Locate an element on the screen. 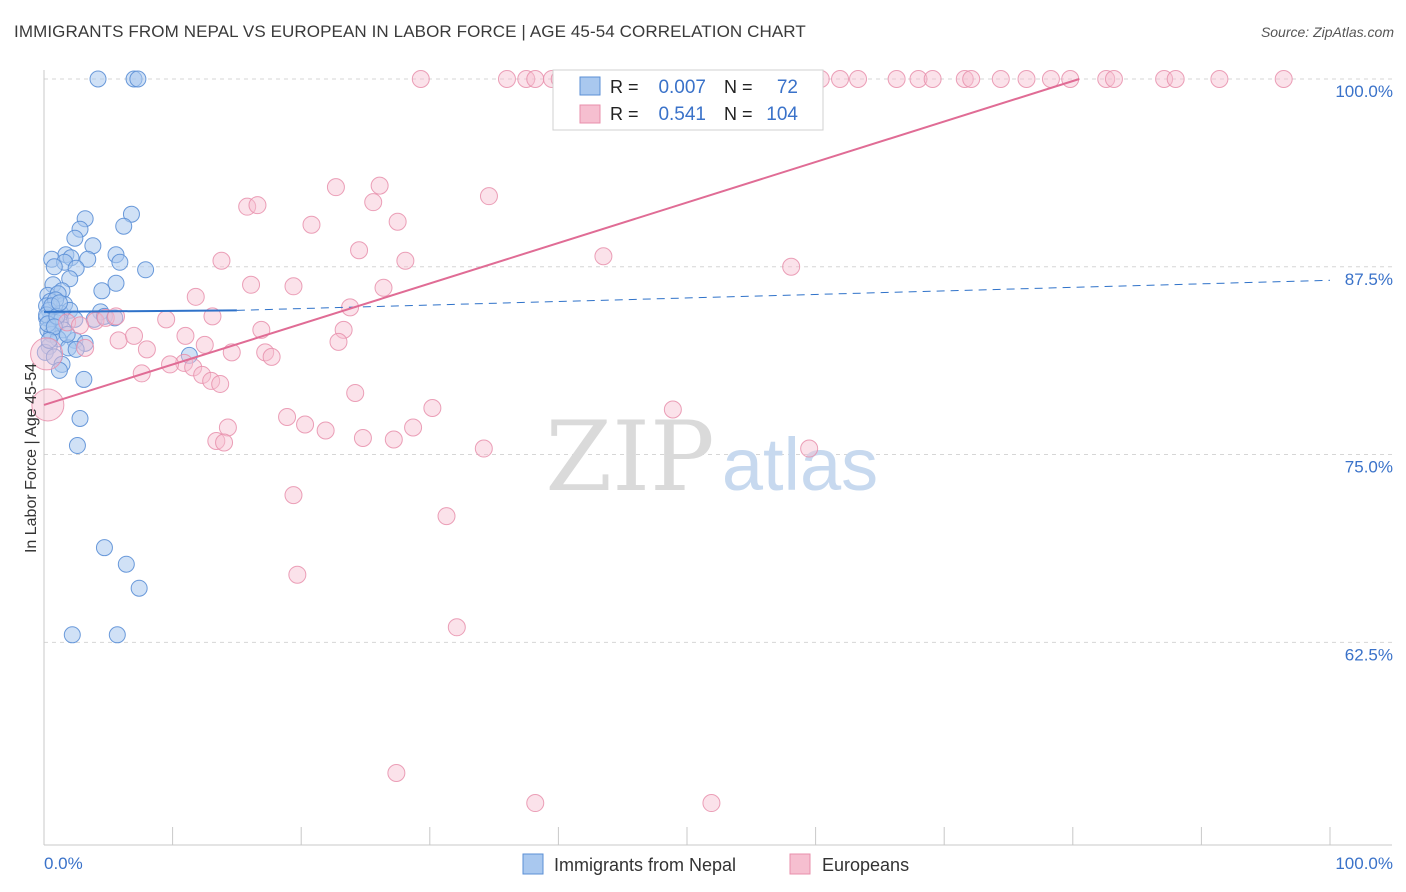 The width and height of the screenshot is (1406, 892). source-label: Source: ZipAtlas.com is located at coordinates (1327, 32).